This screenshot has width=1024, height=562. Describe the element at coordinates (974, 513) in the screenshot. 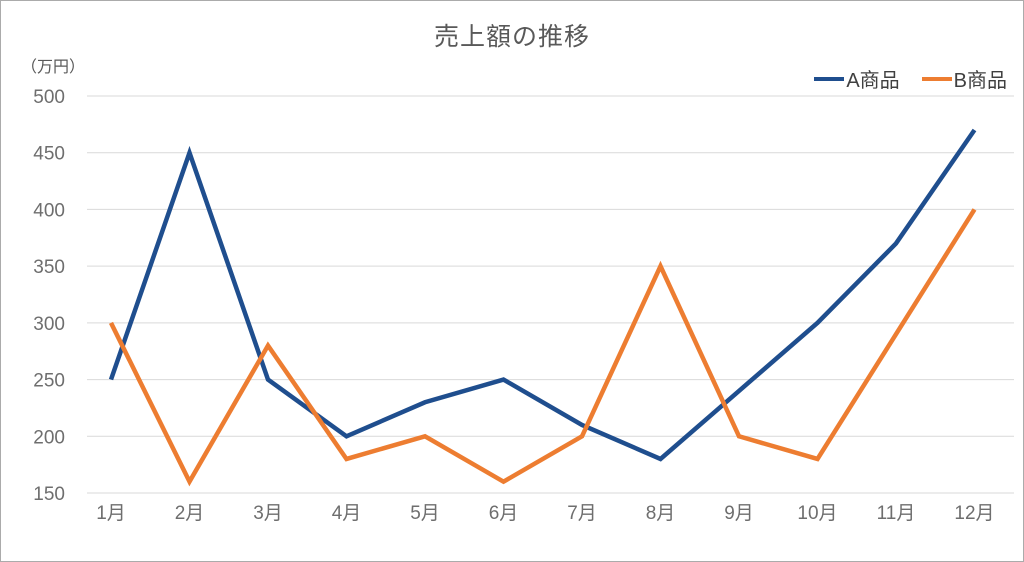

I see `x-tick-label: 12月` at that location.